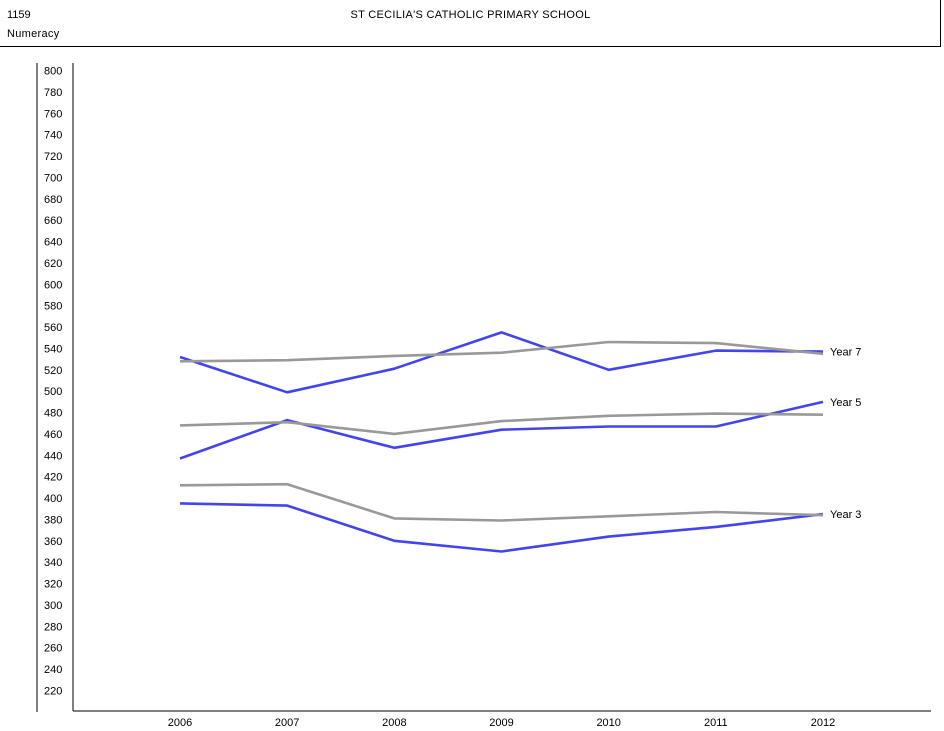 The width and height of the screenshot is (944, 731). I want to click on y-tick-label: 680, so click(53, 200).